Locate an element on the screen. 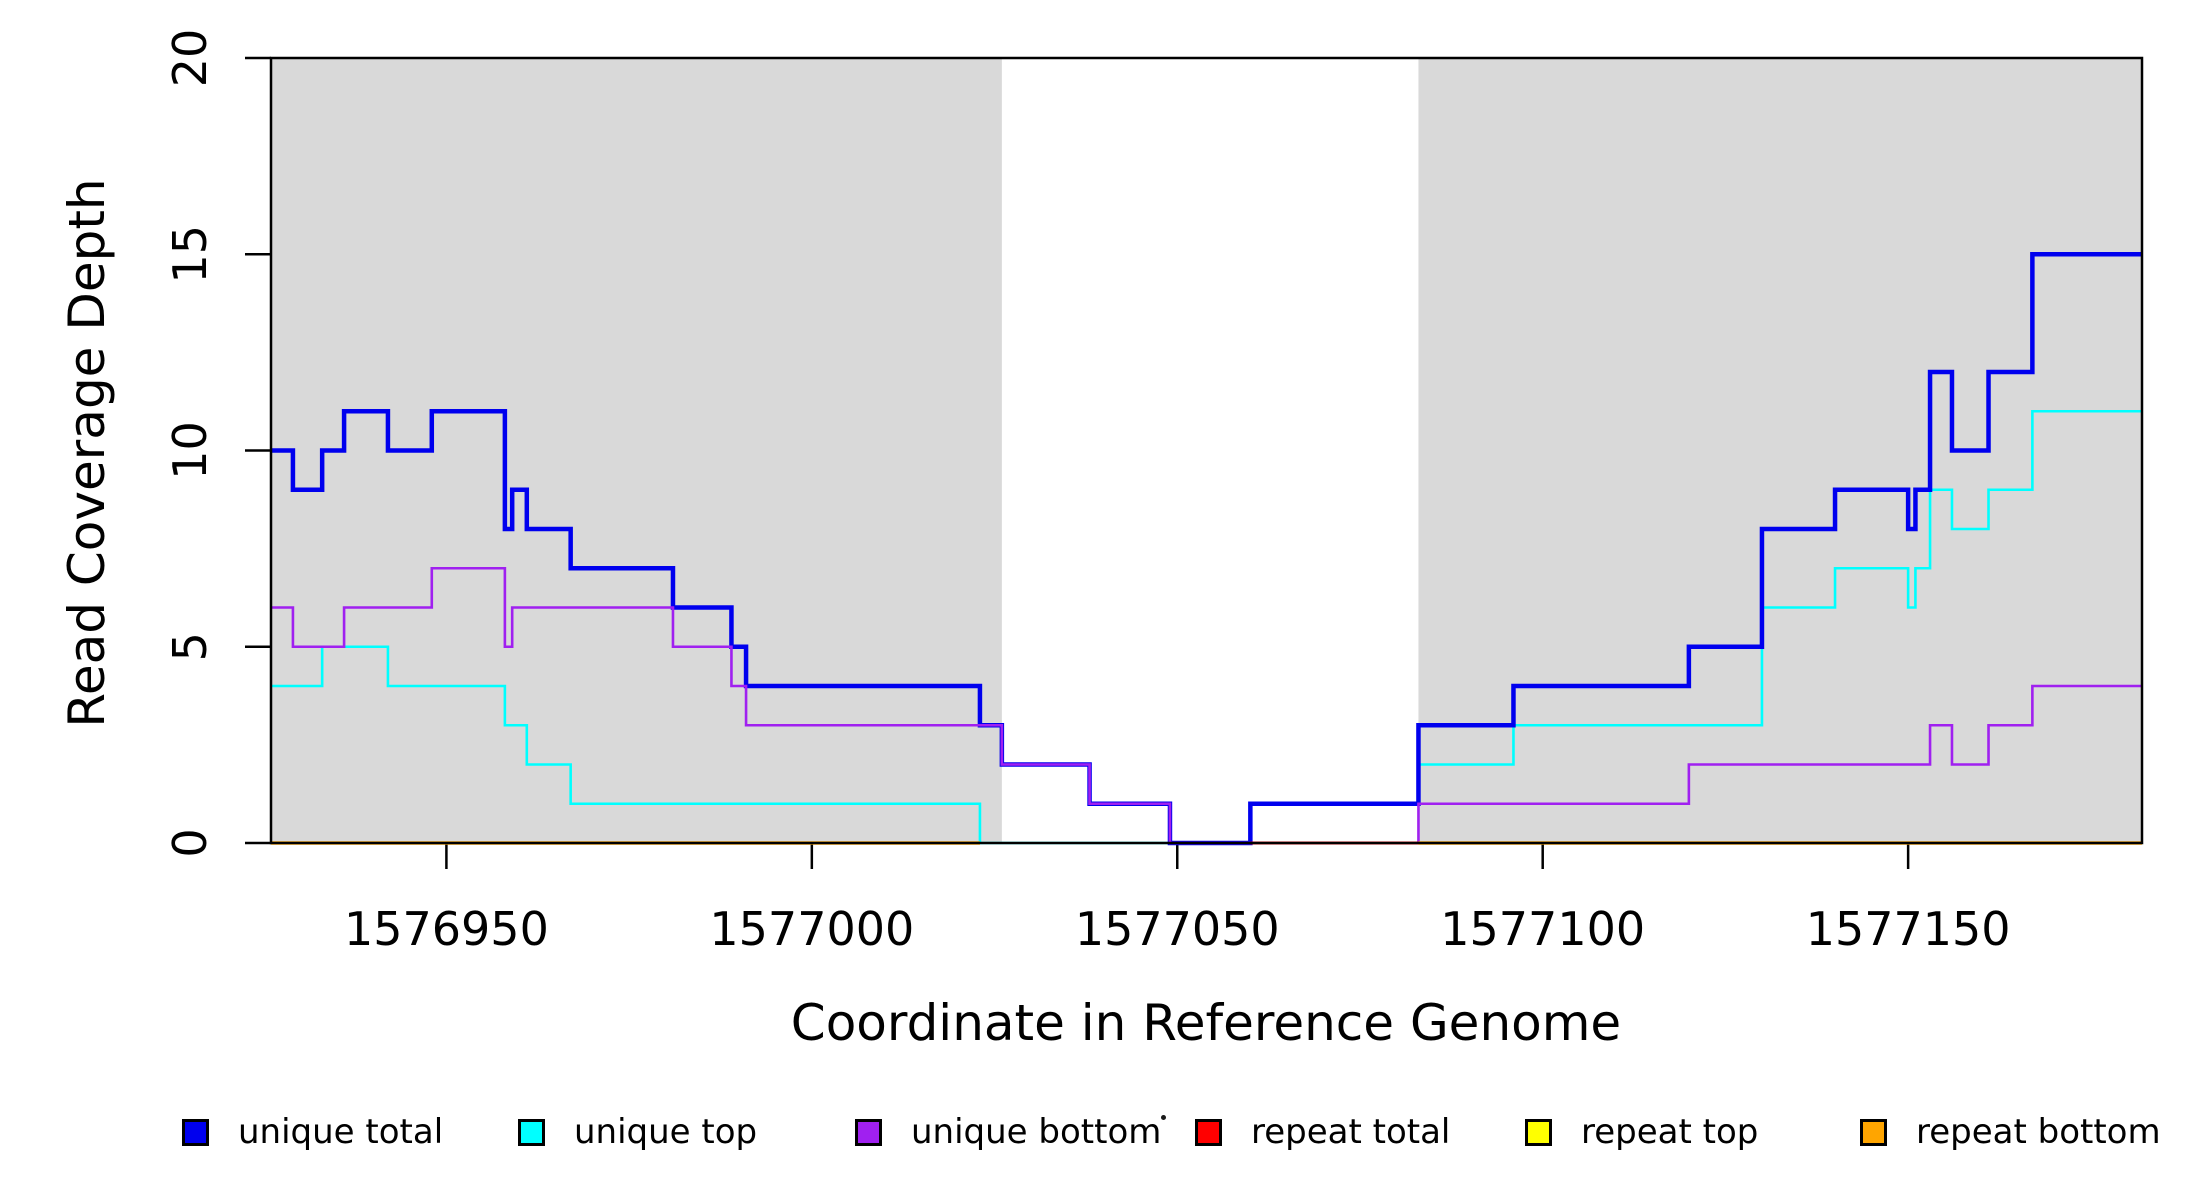 This screenshot has width=2200, height=1200. legend-label: unique top is located at coordinates (666, 1132).